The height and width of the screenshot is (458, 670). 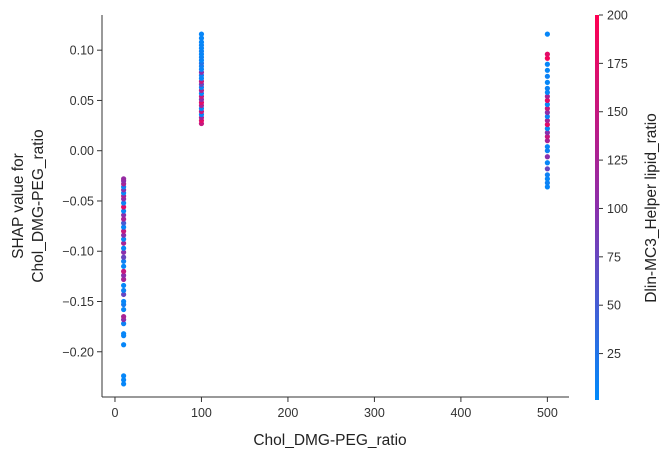 I want to click on colorbar-tick-label: 75, so click(x=614, y=257).